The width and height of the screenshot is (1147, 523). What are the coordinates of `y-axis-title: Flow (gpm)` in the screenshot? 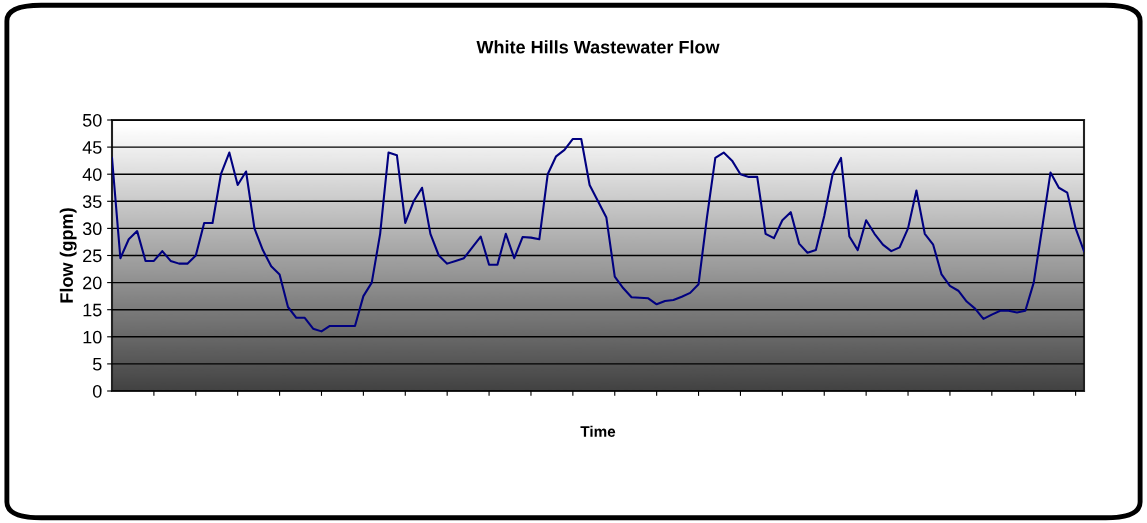 It's located at (68, 255).